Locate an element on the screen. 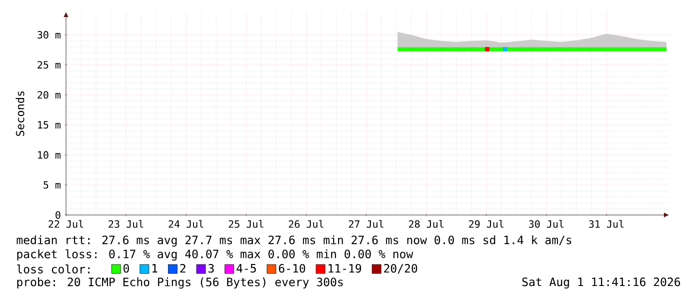 The image size is (697, 297). legend-label: 0 is located at coordinates (126, 268).